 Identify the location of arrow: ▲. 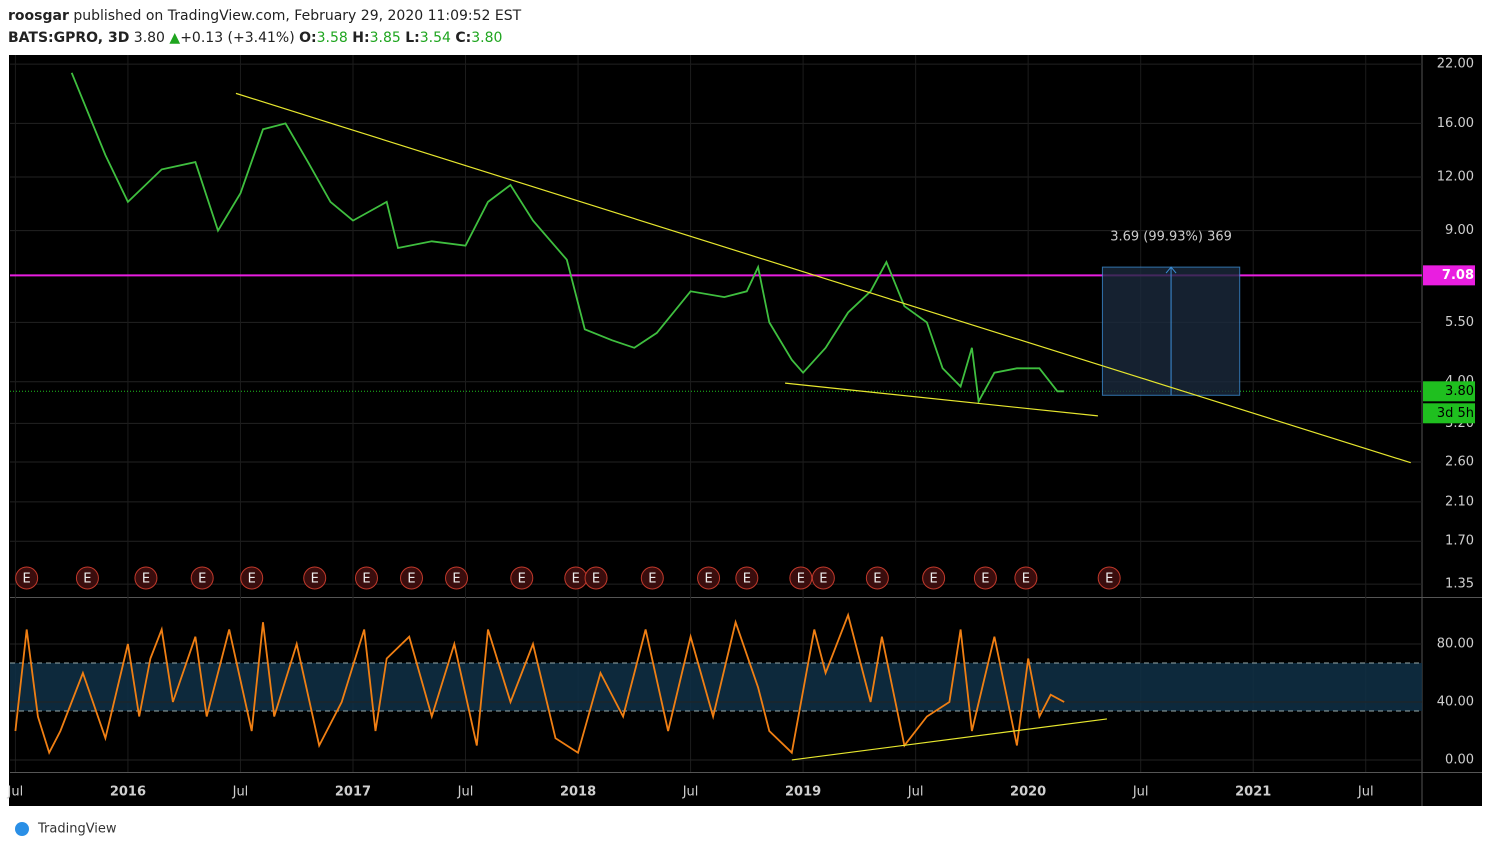
(174, 38).